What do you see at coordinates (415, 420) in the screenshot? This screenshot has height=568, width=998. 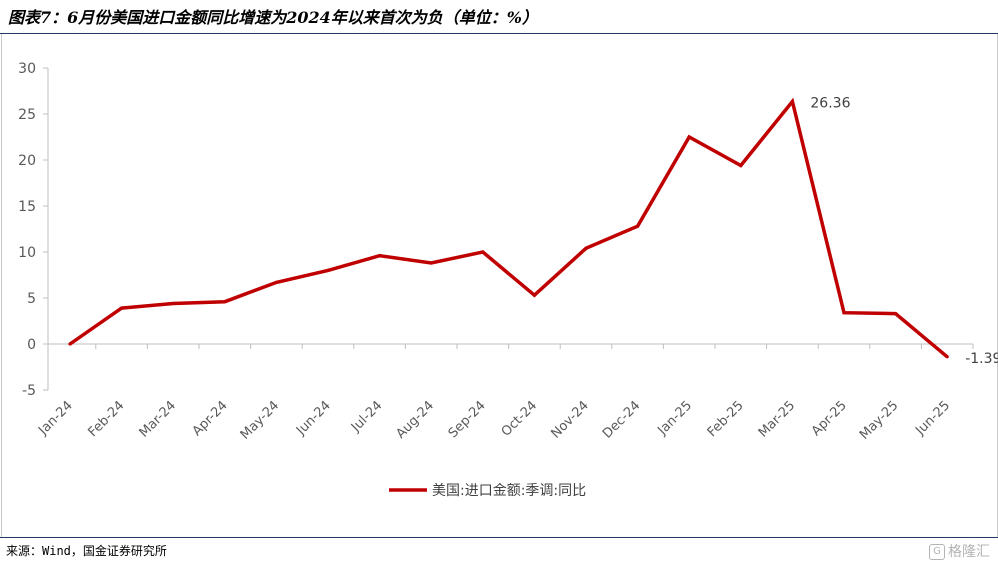 I see `x-tick-label: Aug-24` at bounding box center [415, 420].